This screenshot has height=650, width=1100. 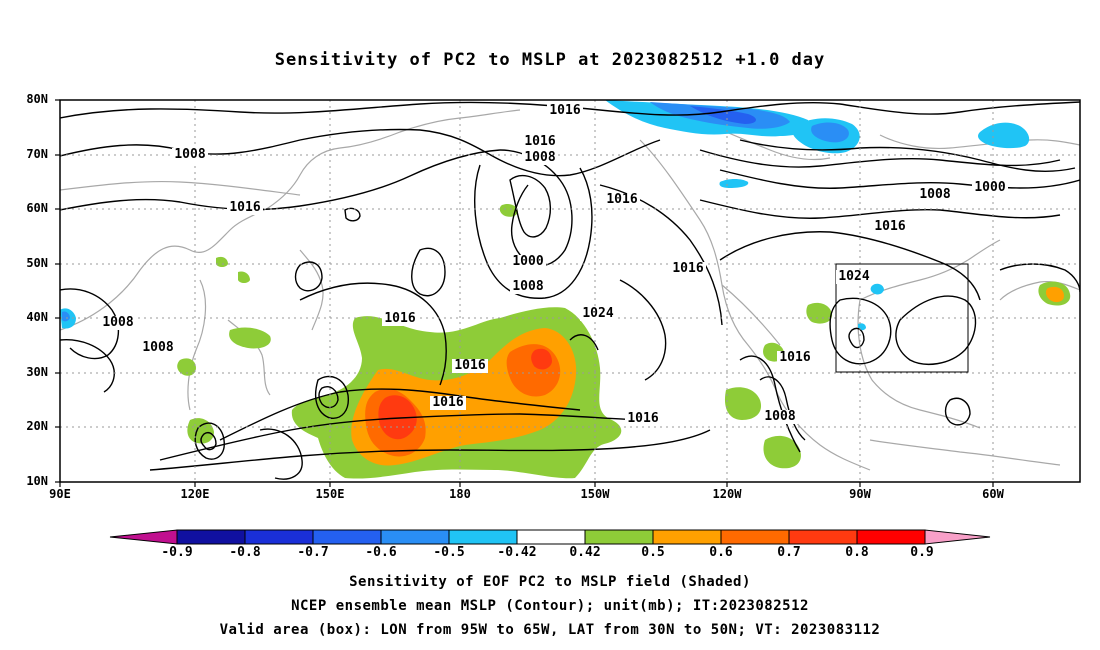 I want to click on lon-label: 90E, so click(x=60, y=494).